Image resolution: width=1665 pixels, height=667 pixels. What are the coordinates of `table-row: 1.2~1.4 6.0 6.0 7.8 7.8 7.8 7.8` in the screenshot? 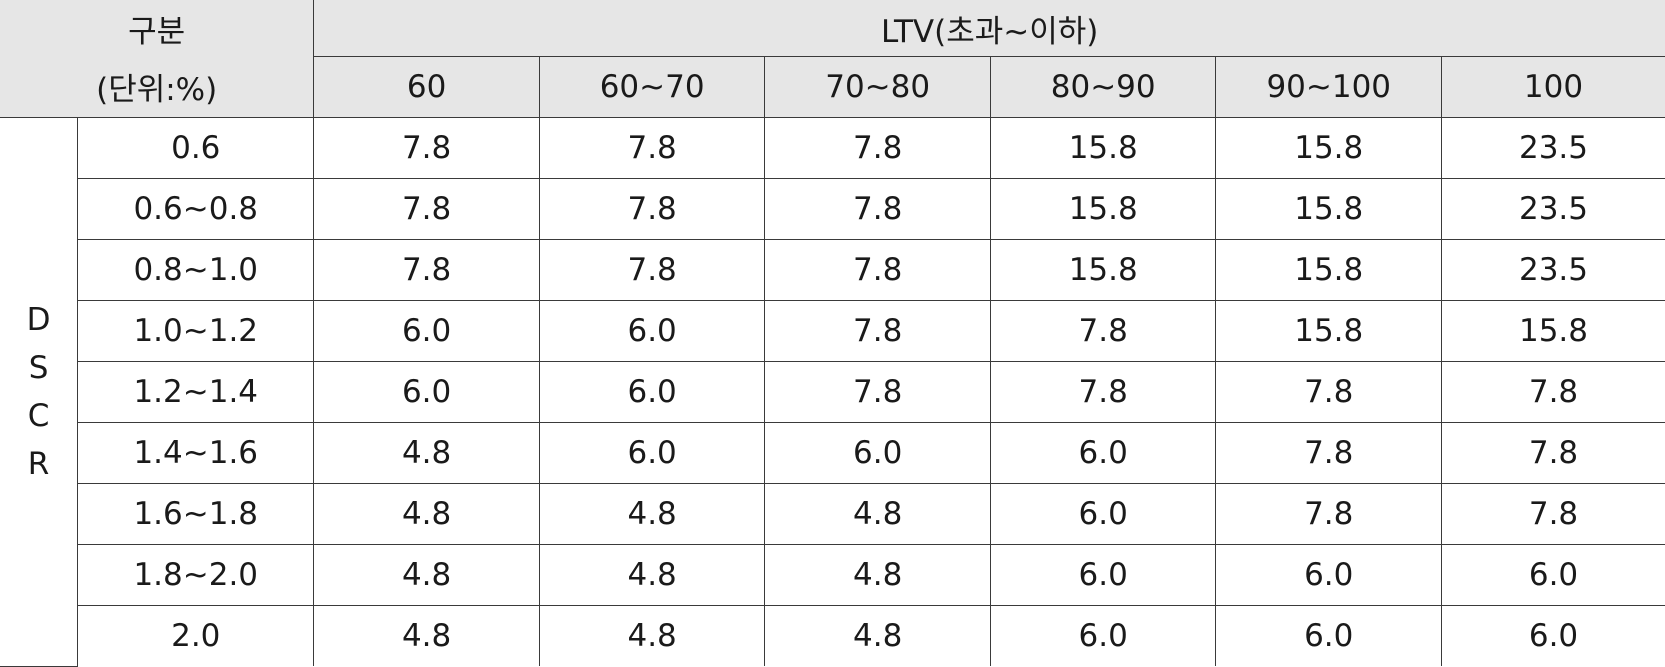 It's located at (832, 392).